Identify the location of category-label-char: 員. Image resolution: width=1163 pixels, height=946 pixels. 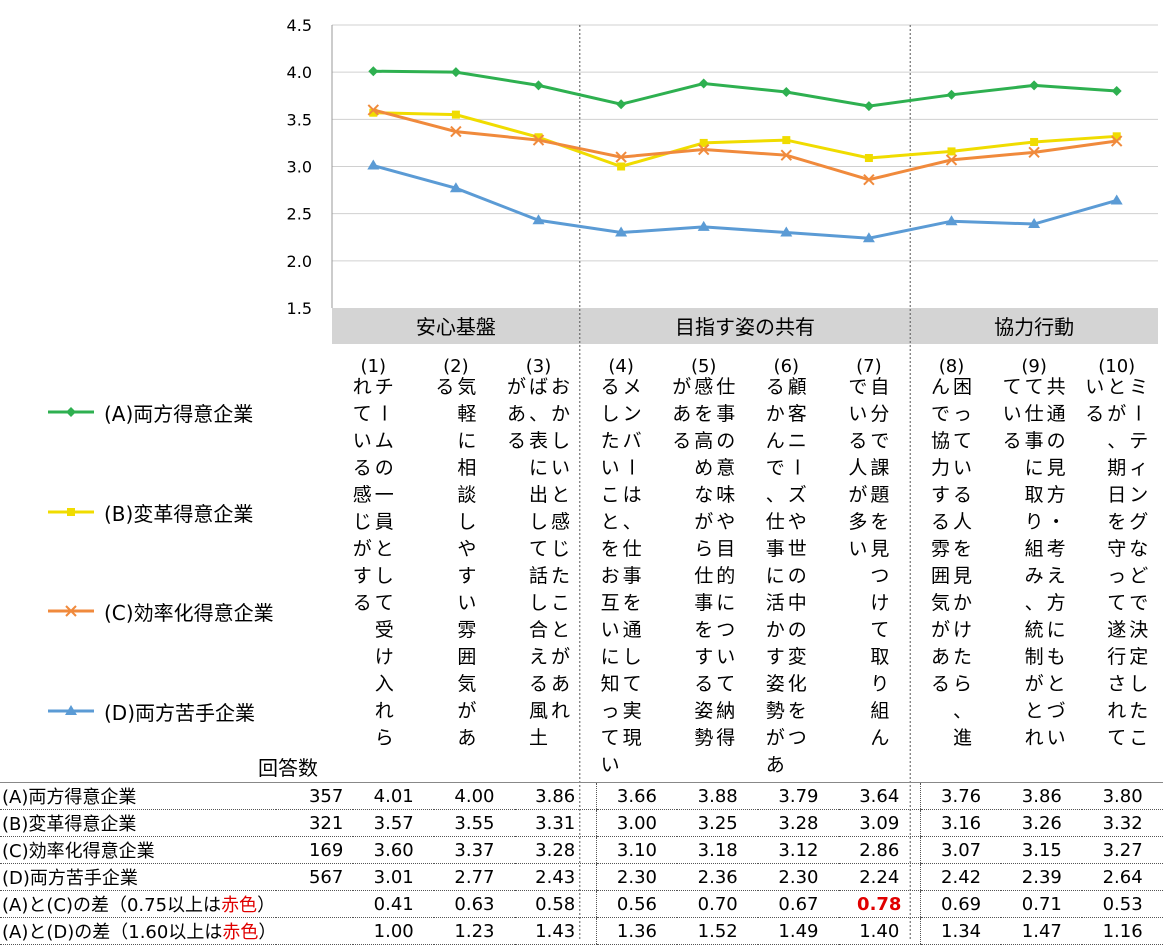
(384, 522).